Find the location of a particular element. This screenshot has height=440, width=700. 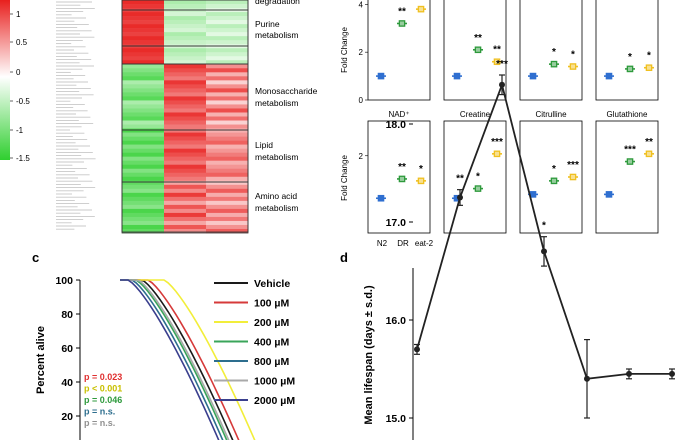

fold-xtick-label: DR is located at coordinates (403, 243).